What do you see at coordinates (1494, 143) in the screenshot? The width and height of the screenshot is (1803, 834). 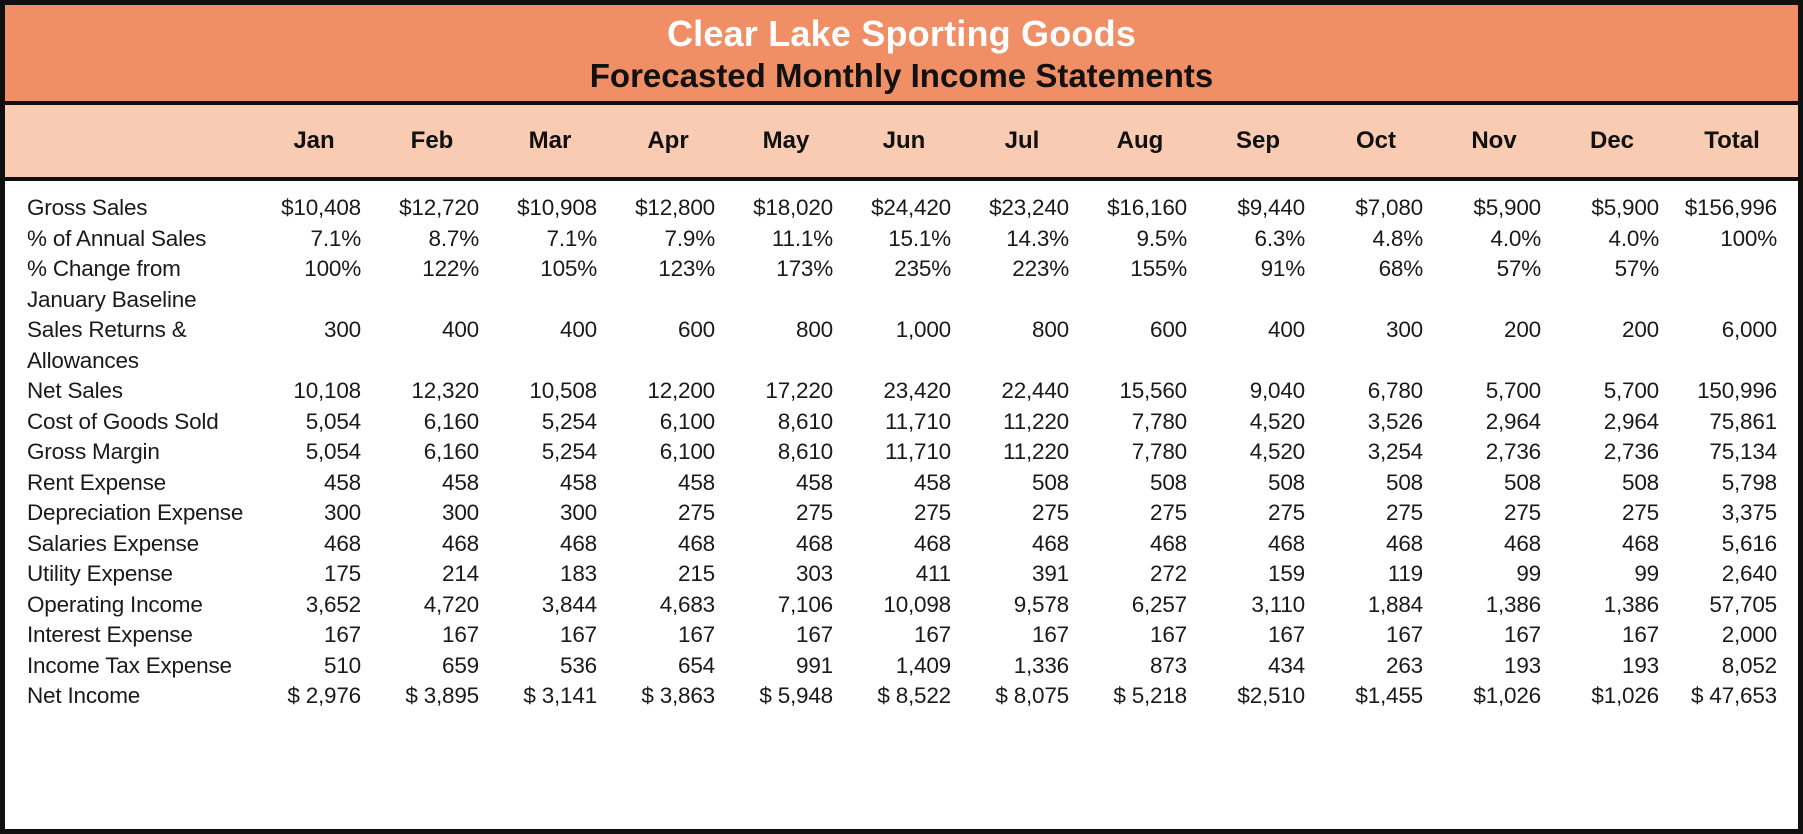 I see `column-header-nov: Nov` at bounding box center [1494, 143].